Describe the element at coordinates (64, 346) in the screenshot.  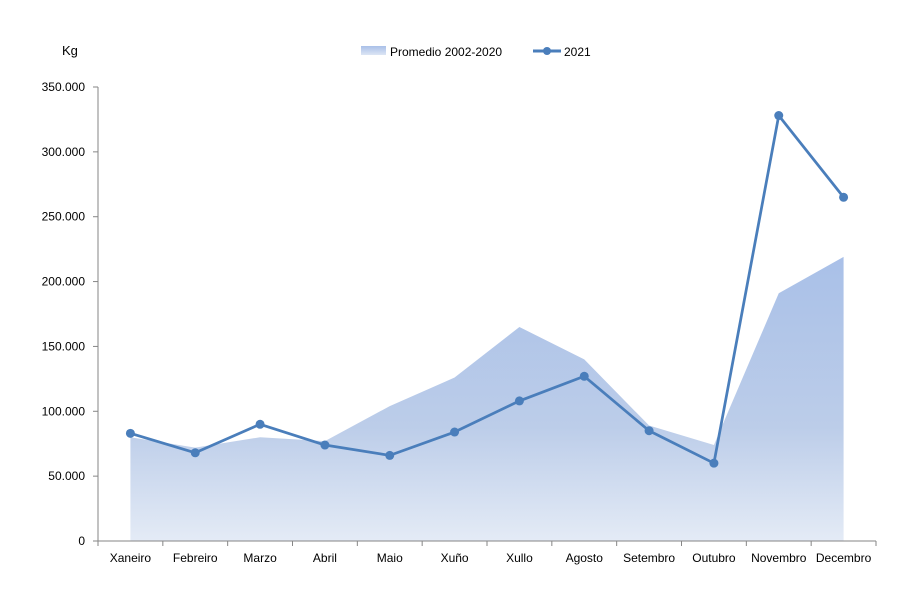
I see `y-tick-label: 150.000` at that location.